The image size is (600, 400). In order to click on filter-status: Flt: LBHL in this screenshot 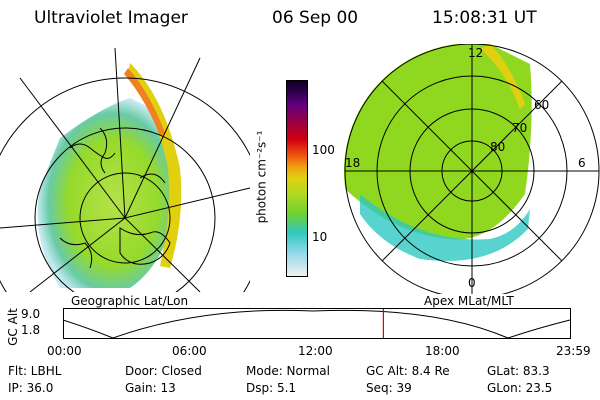, I will do `click(35, 371)`.